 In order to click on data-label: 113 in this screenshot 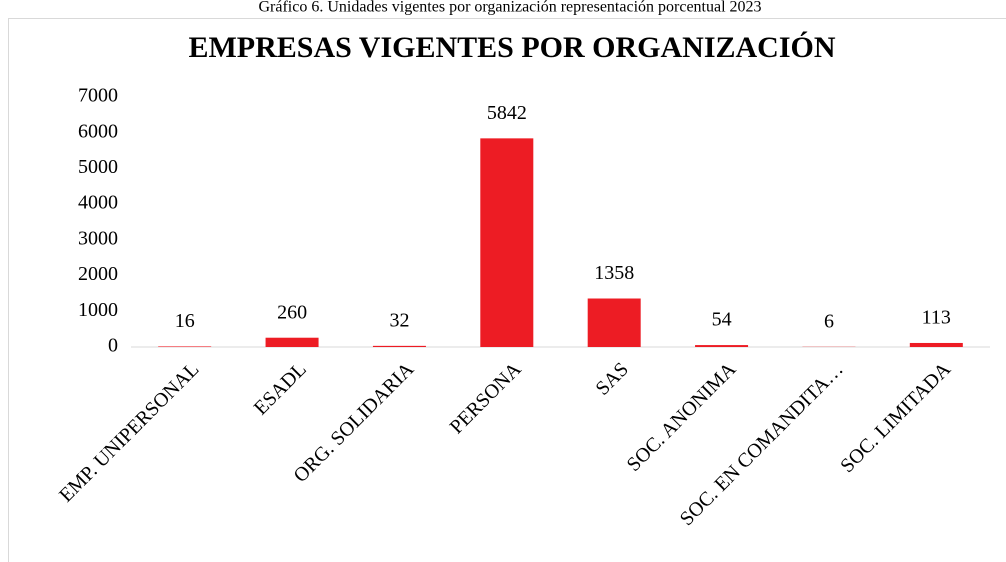, I will do `click(936, 318)`.